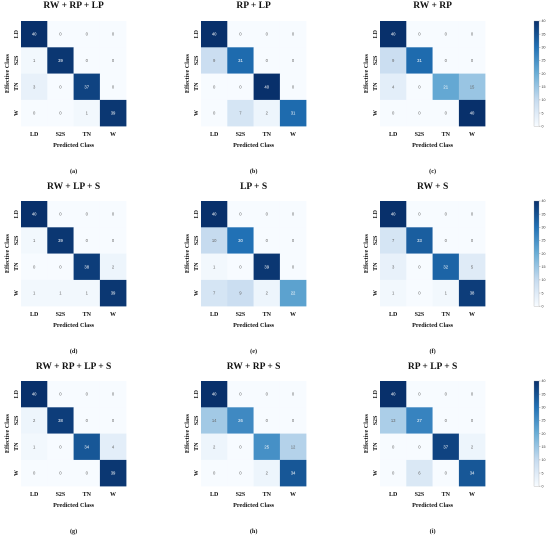 This screenshot has height=547, width=550. What do you see at coordinates (293, 113) in the screenshot?
I see `cell-value-label: 31` at bounding box center [293, 113].